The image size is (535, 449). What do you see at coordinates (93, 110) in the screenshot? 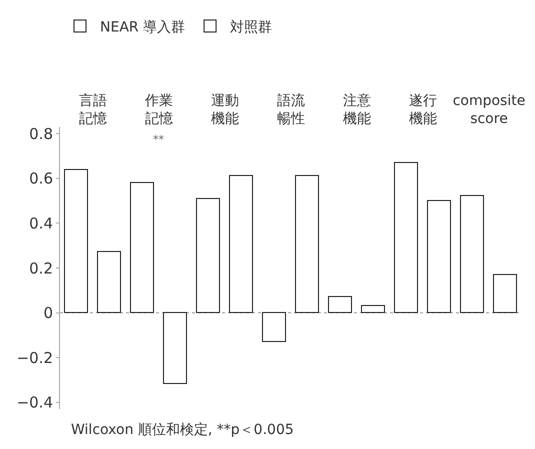
I see `x-tick-label: 言語記憶` at bounding box center [93, 110].